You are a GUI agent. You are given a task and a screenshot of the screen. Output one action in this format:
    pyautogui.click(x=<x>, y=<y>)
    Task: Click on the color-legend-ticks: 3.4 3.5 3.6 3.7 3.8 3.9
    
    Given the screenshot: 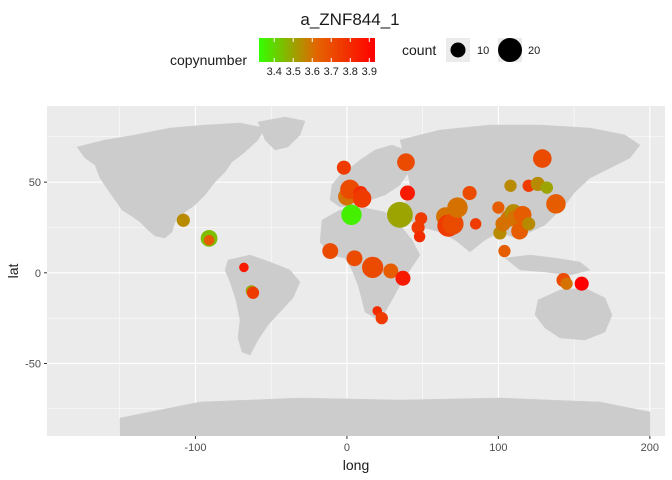 What is the action you would take?
    pyautogui.click(x=322, y=58)
    